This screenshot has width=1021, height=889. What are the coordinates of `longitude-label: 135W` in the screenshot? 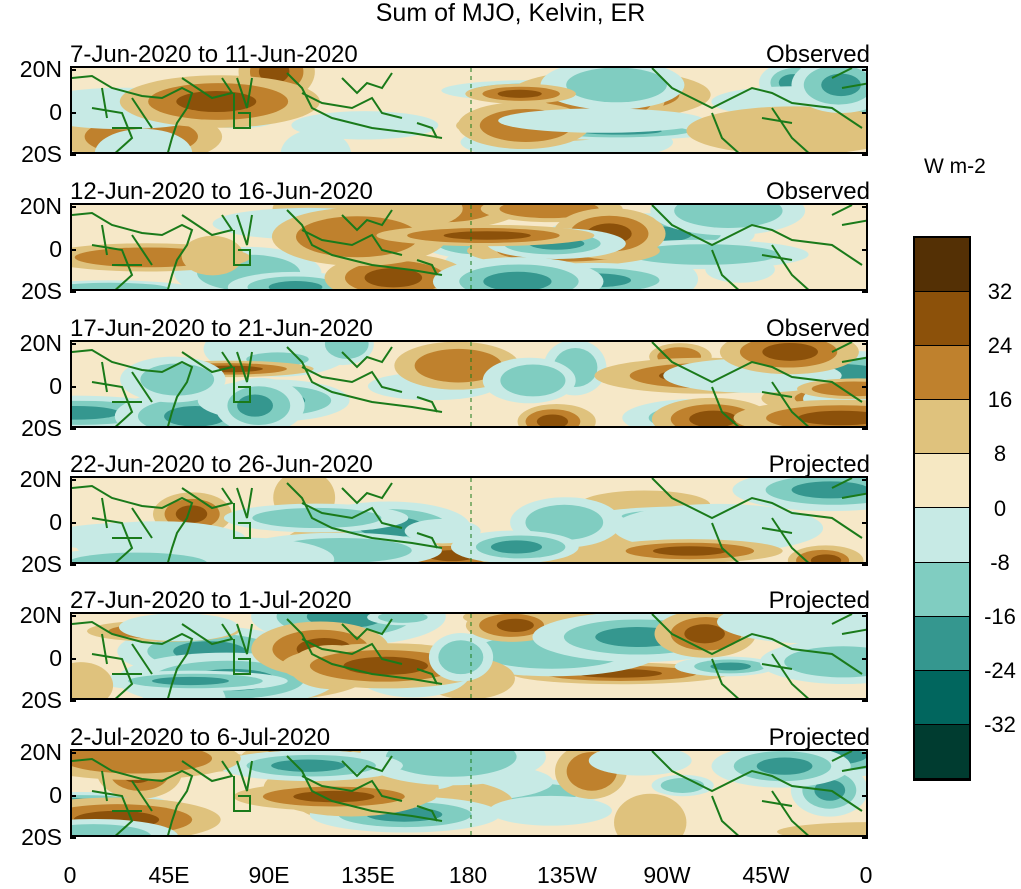 It's located at (567, 875).